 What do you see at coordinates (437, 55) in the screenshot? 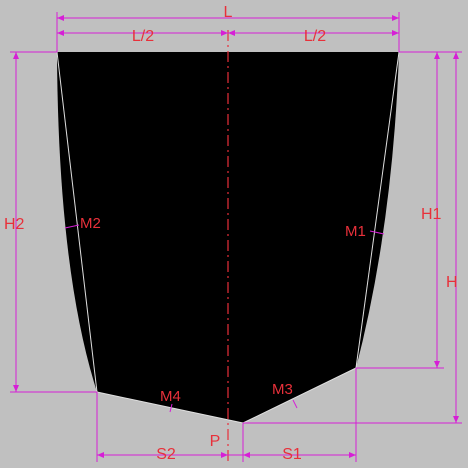
I see `arrow-H1-top` at bounding box center [437, 55].